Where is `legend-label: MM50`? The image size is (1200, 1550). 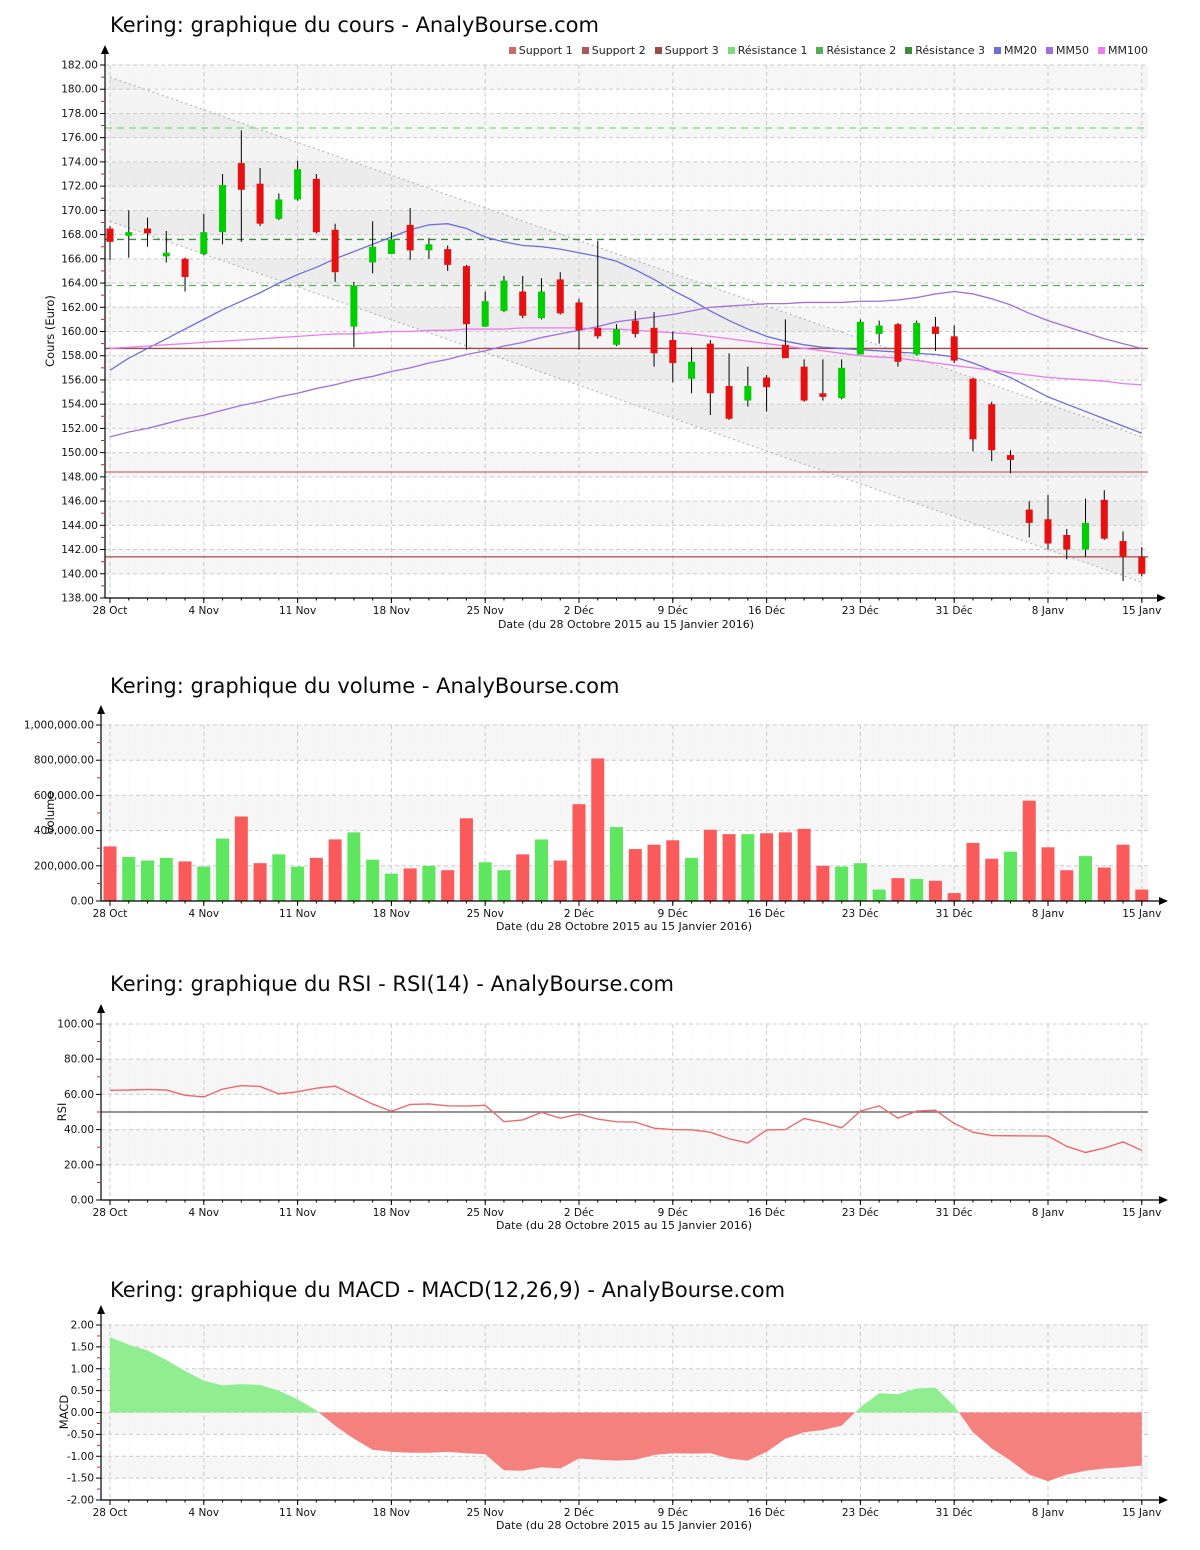
legend-label: MM50 is located at coordinates (1073, 50).